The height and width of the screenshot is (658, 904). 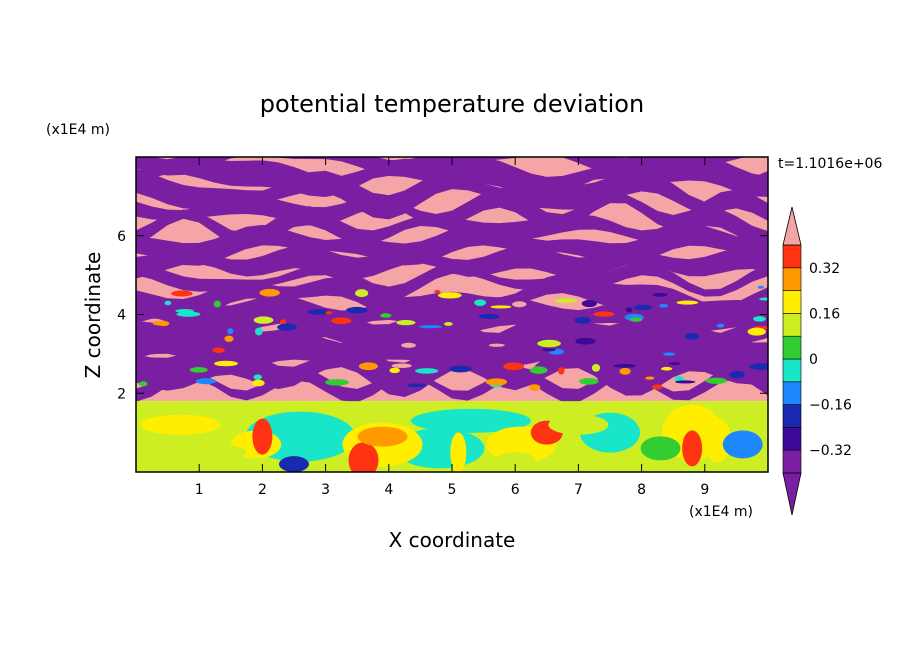 I want to click on x-tick-label: 7, so click(x=578, y=490).